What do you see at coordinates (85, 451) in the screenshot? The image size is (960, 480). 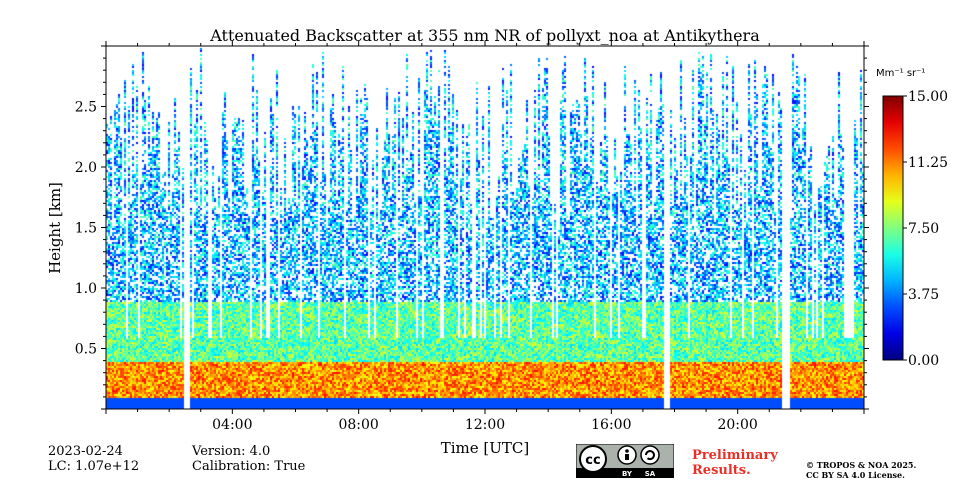 I see `date-text: 2023-02-24` at bounding box center [85, 451].